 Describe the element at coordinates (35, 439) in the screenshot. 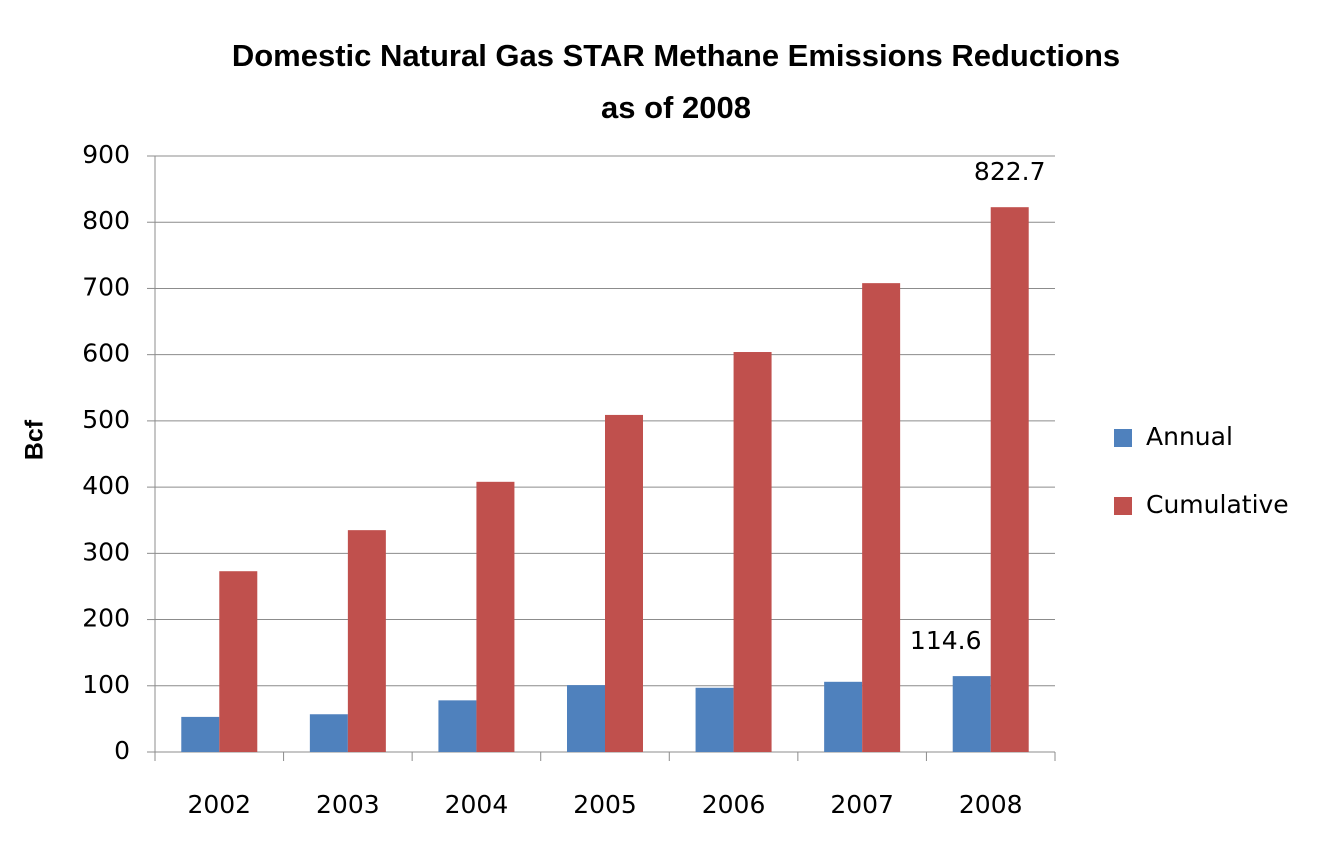

I see `y-axis-label: Bcf` at that location.